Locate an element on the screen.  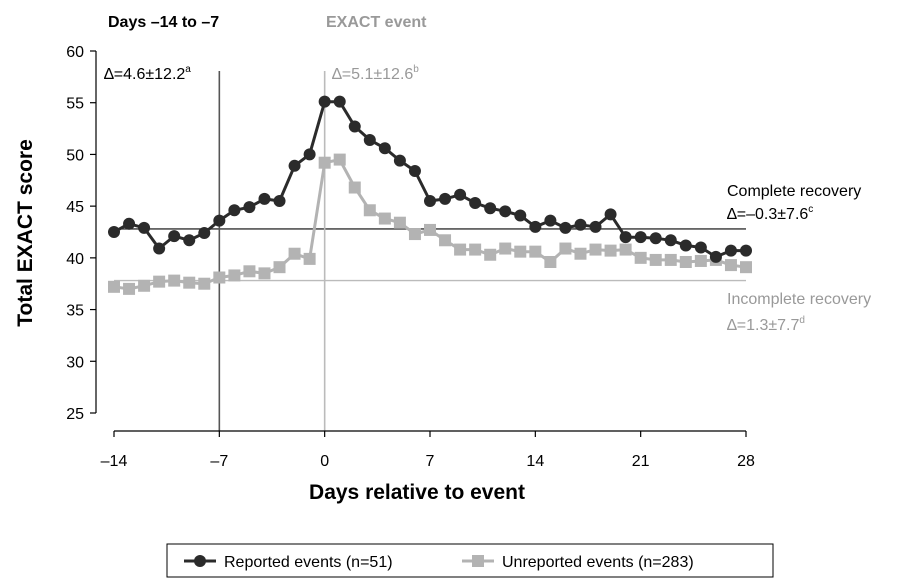
event-delta-annotation: ∆=5.1±12.6b is located at coordinates (375, 73).